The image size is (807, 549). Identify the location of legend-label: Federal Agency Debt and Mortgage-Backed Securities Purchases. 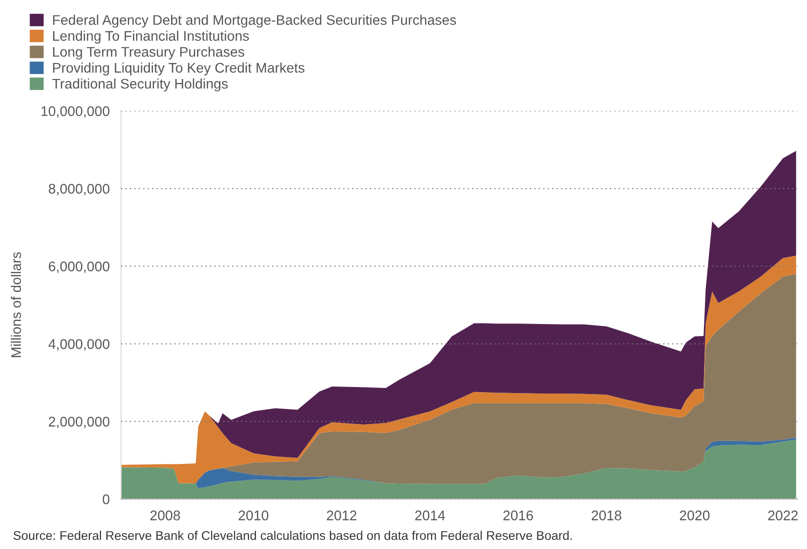
(254, 21).